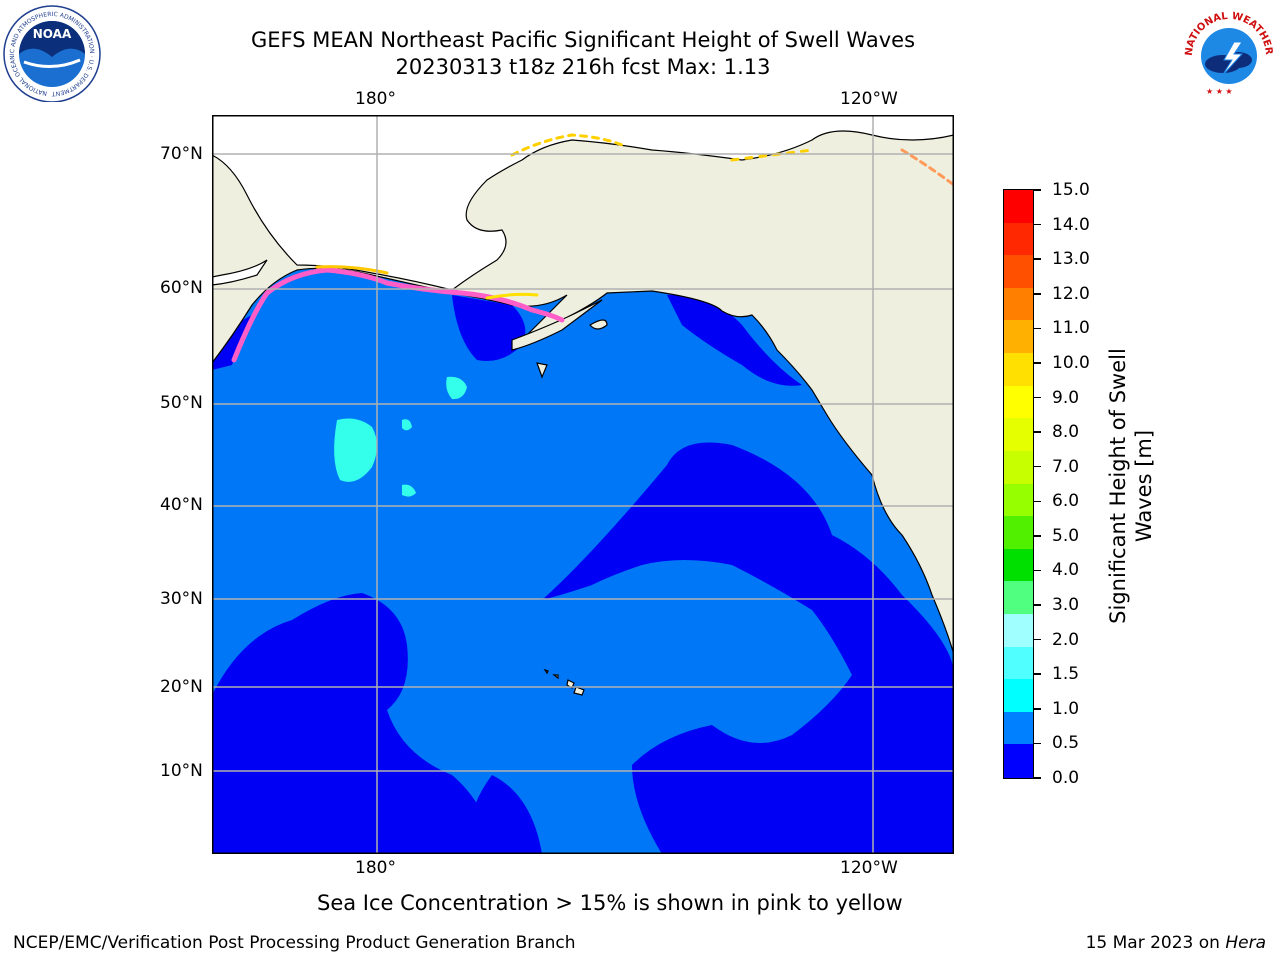 Image resolution: width=1280 pixels, height=960 pixels. What do you see at coordinates (592, 248) in the screenshot?
I see `sea-ice` at bounding box center [592, 248].